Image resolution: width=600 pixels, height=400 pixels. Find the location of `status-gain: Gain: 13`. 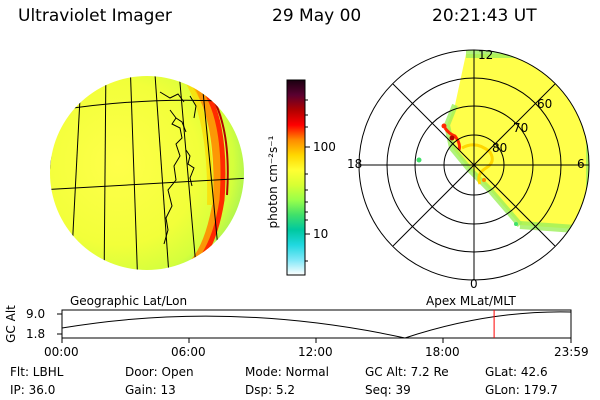

status-gain: Gain: 13 is located at coordinates (150, 390).